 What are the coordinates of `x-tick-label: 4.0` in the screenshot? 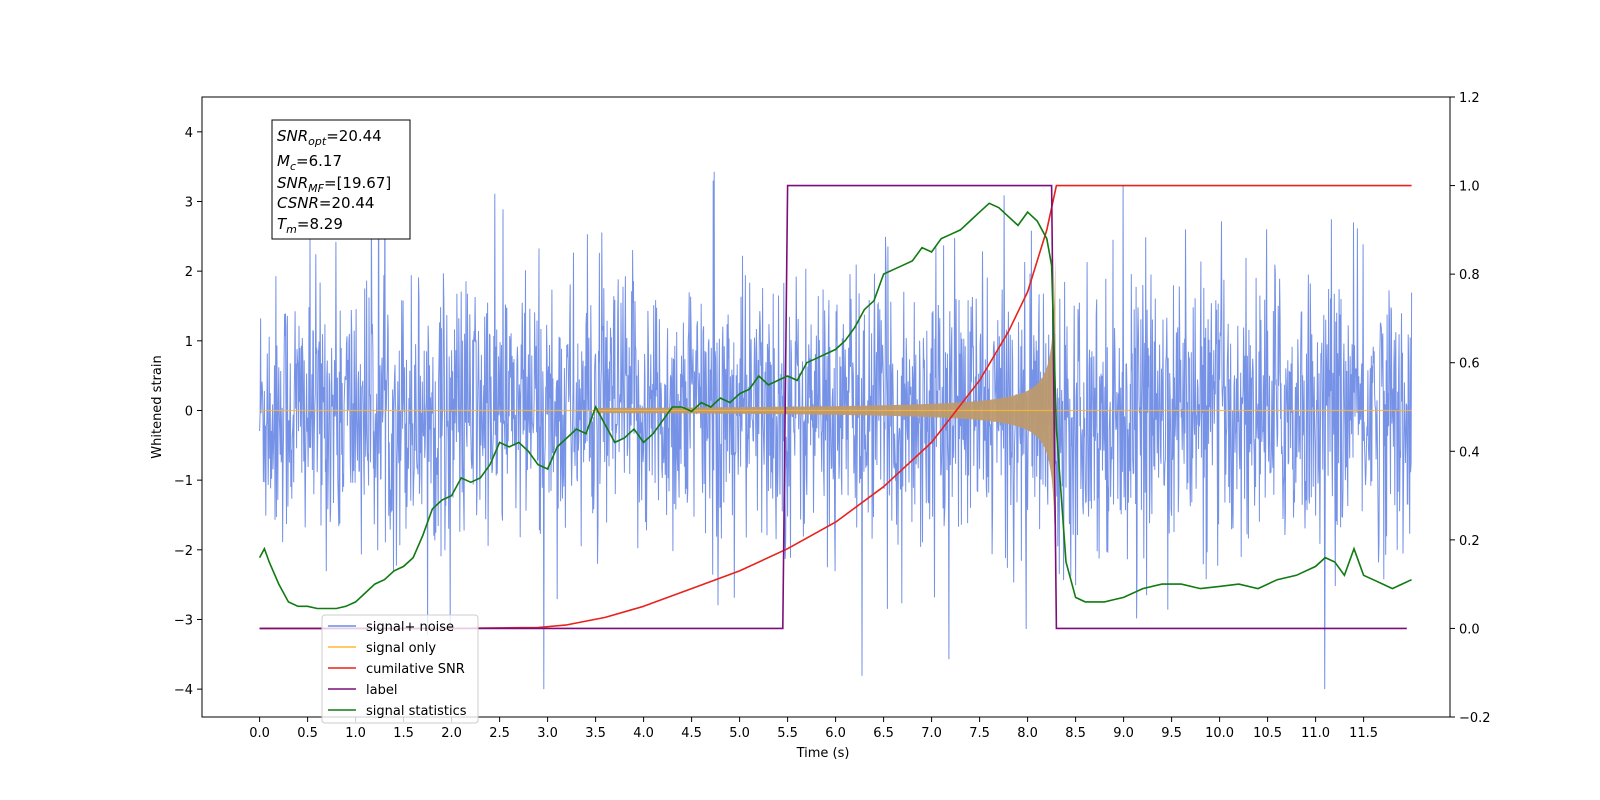 It's located at (643, 733).